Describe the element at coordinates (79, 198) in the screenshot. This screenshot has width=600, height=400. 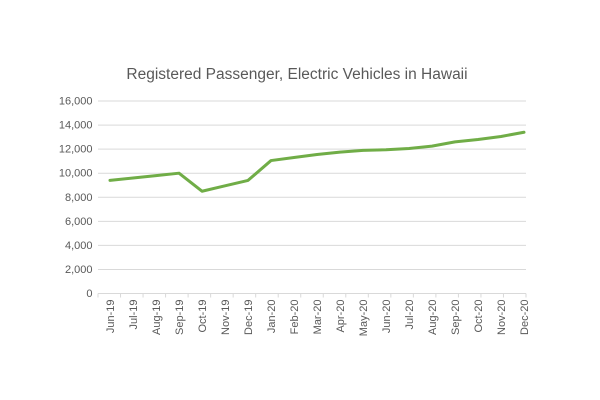
I see `y-axis-tick-label: 8,000` at that location.